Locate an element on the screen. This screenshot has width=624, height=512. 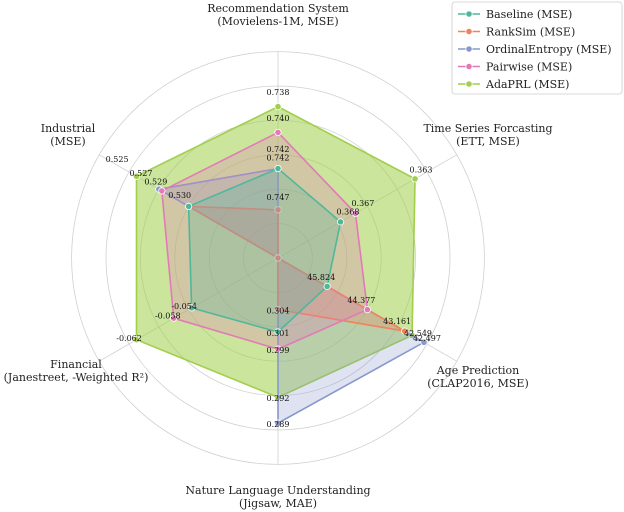
legend-label: OrdinalEntropy (MSE) is located at coordinates (549, 49).